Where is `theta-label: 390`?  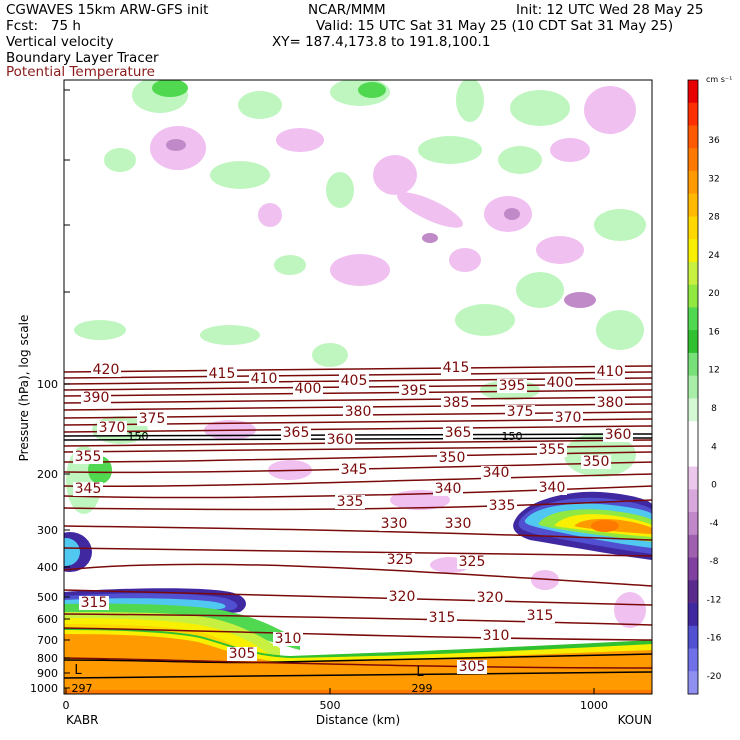
theta-label: 390 is located at coordinates (96, 398).